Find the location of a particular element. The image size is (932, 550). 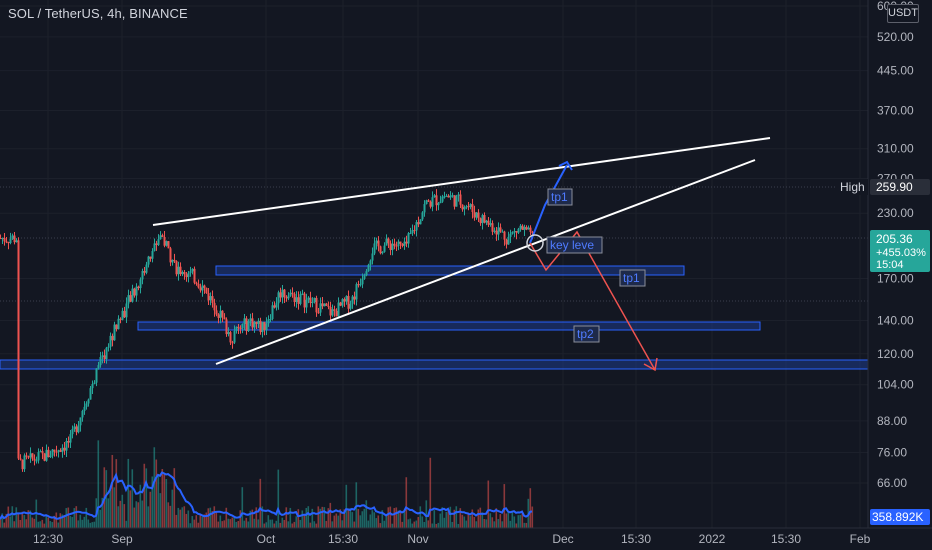

tp1-zone is located at coordinates (450, 270).